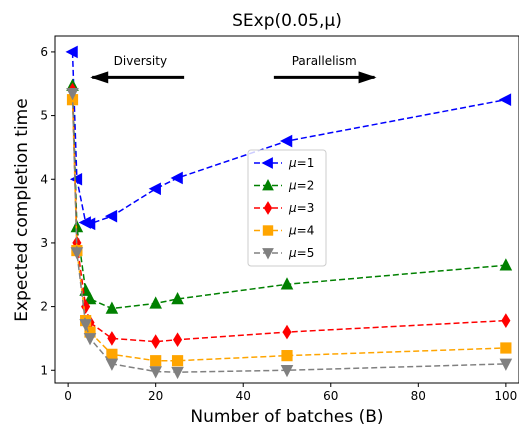 Image resolution: width=519 pixels, height=428 pixels. I want to click on x-tick-label-40: 40, so click(243, 396).